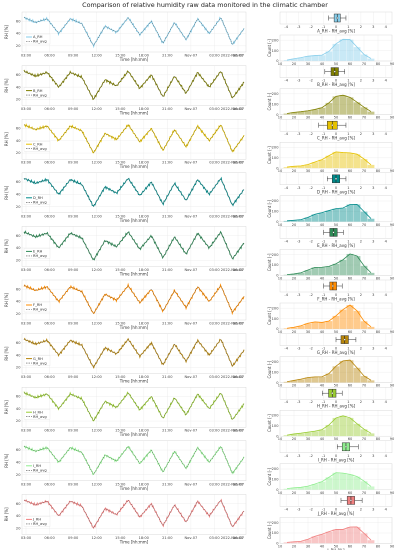  I want to click on legend-label-sensor: F_RH, so click(37, 305).